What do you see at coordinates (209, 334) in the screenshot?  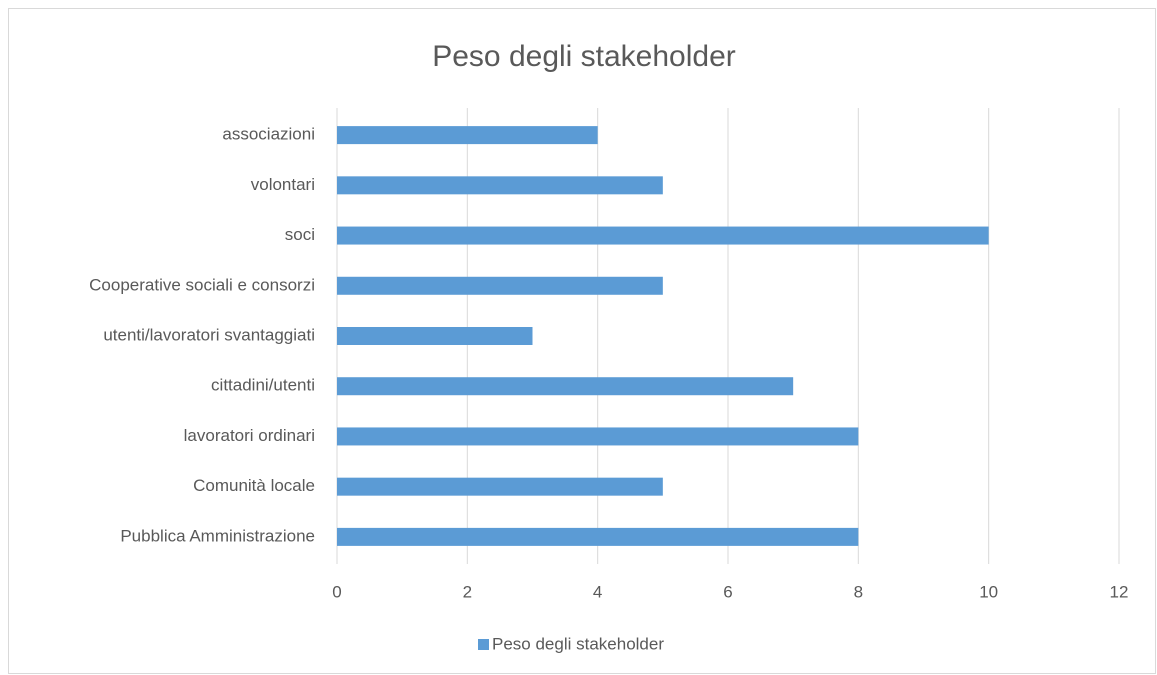 I see `y-tick-label: utenti/lavoratori svantaggiati` at bounding box center [209, 334].